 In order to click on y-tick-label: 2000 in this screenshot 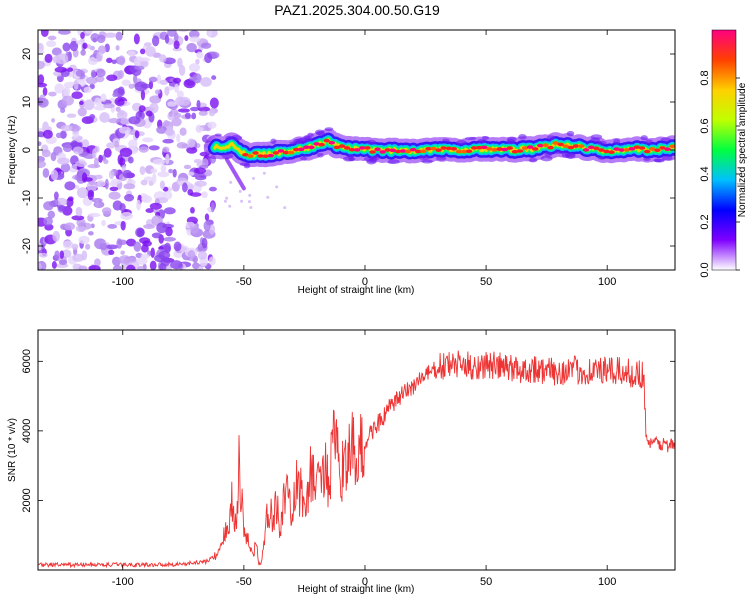, I will do `click(27, 500)`.